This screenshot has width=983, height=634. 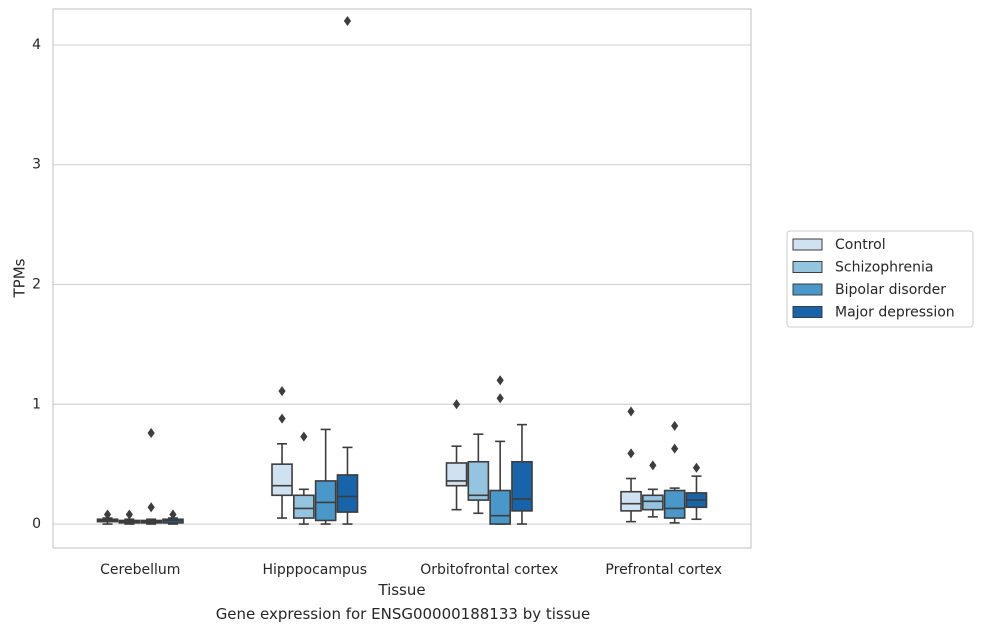 I want to click on x-axis-label: Tissue, so click(x=401, y=590).